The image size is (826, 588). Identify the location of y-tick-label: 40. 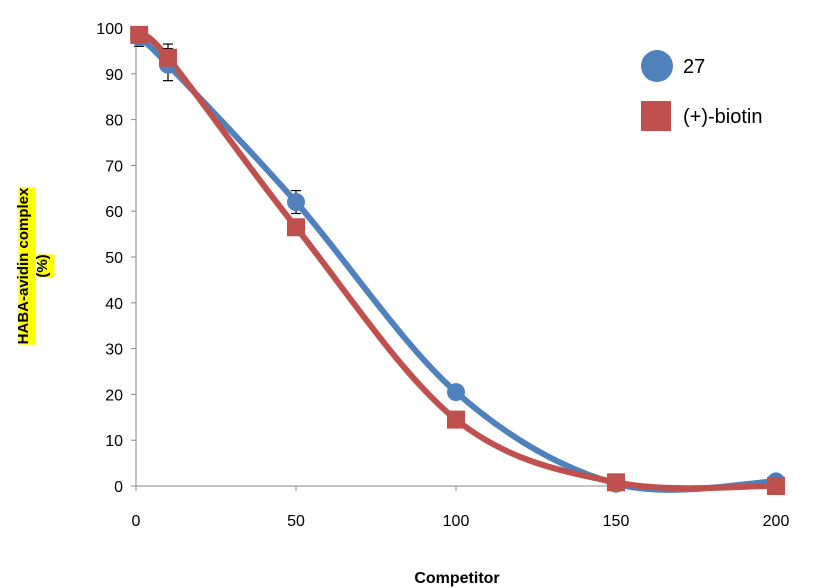
(114, 304).